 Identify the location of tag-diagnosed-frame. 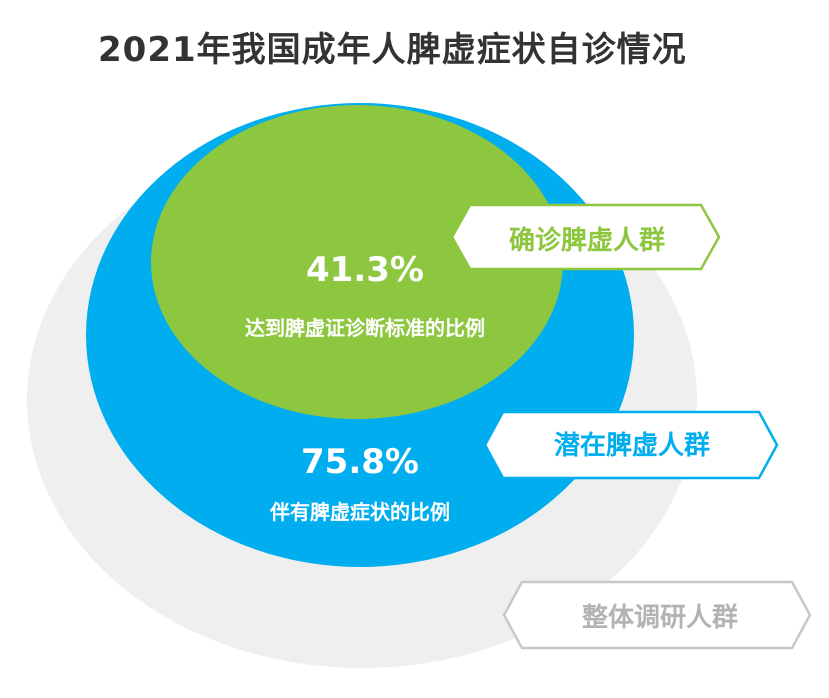
(585, 237).